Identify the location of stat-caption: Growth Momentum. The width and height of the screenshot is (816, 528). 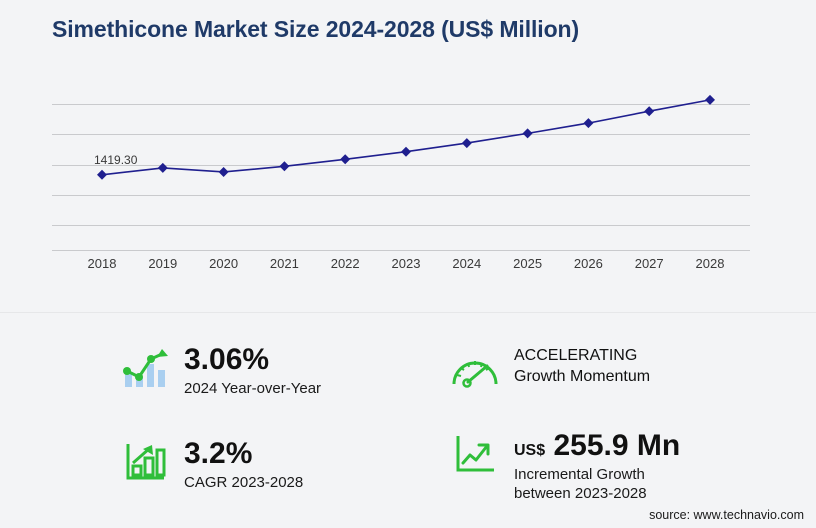
(582, 376).